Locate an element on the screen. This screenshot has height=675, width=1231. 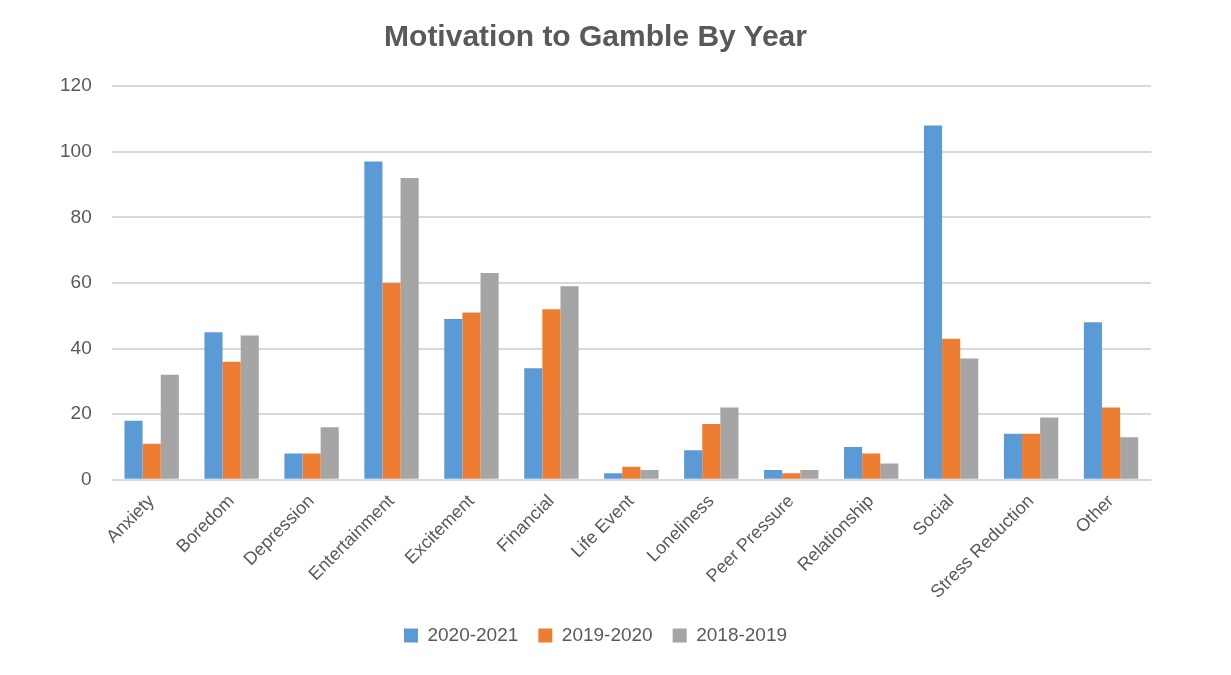
y-tick-label: 20 is located at coordinates (81, 413).